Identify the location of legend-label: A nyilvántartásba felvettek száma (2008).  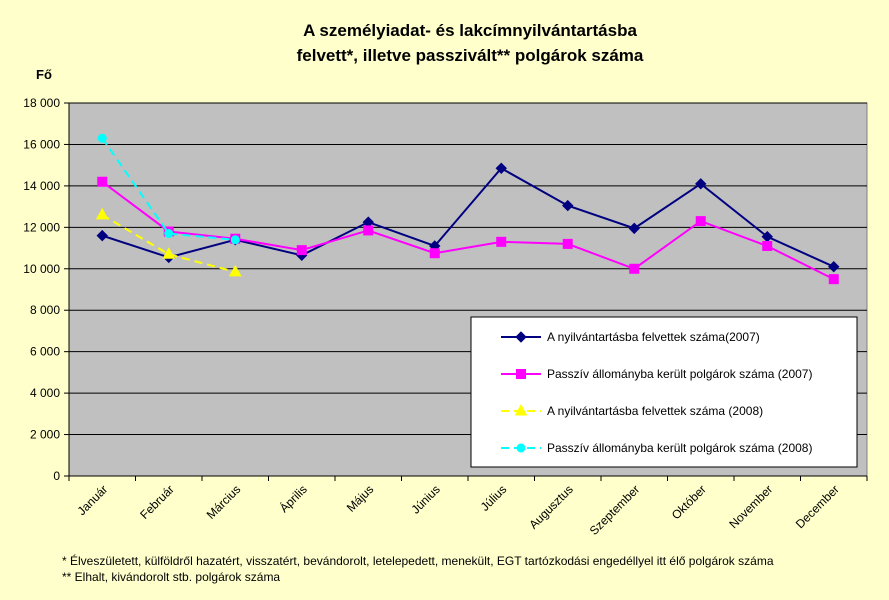
(655, 411).